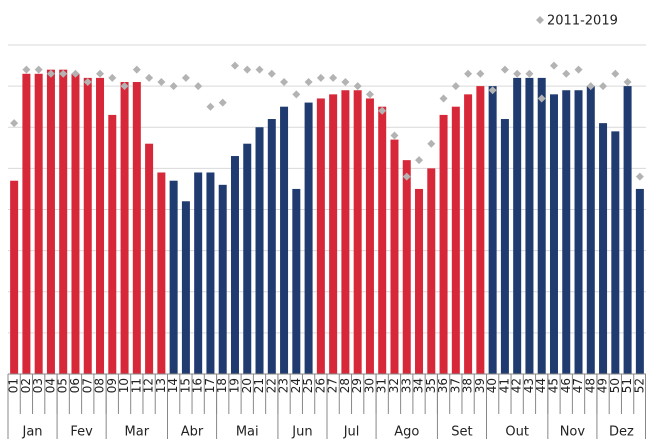 This screenshot has height=439, width=646. Describe the element at coordinates (582, 21) in the screenshot. I see `legend-label: 2011-2019` at that location.